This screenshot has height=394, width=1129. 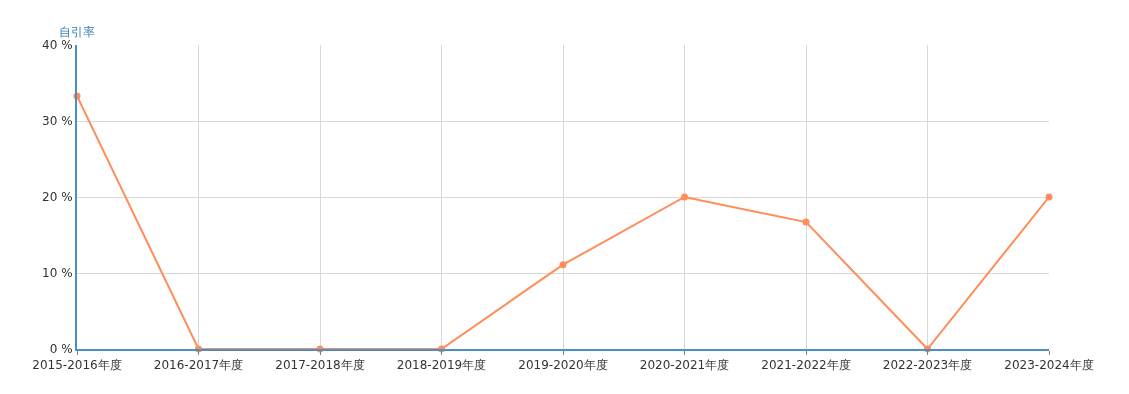 I want to click on y-tick-label: 0 %, so click(x=61, y=349).